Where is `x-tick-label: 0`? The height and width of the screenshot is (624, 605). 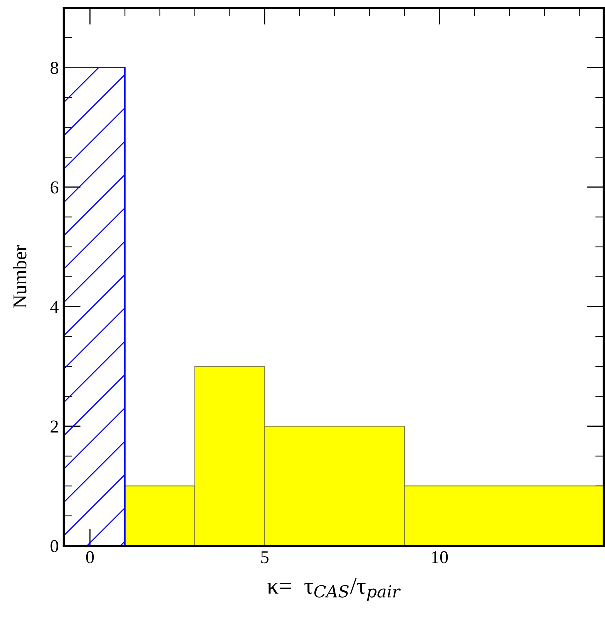
x-tick-label: 0 is located at coordinates (90, 557).